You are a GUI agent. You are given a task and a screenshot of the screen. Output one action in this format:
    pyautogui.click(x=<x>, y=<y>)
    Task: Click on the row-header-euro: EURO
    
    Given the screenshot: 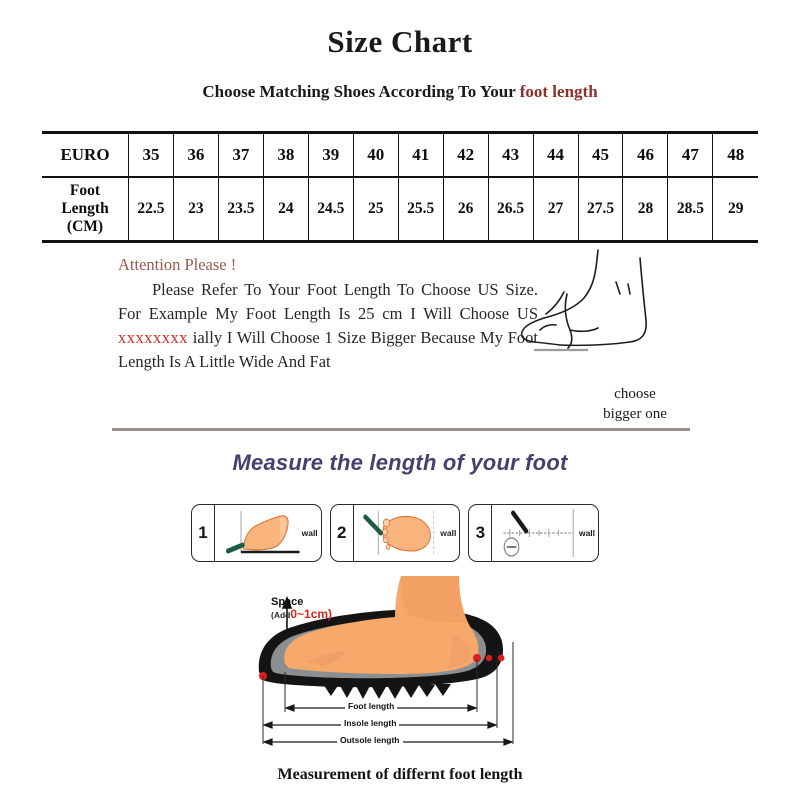 What is the action you would take?
    pyautogui.click(x=85, y=154)
    